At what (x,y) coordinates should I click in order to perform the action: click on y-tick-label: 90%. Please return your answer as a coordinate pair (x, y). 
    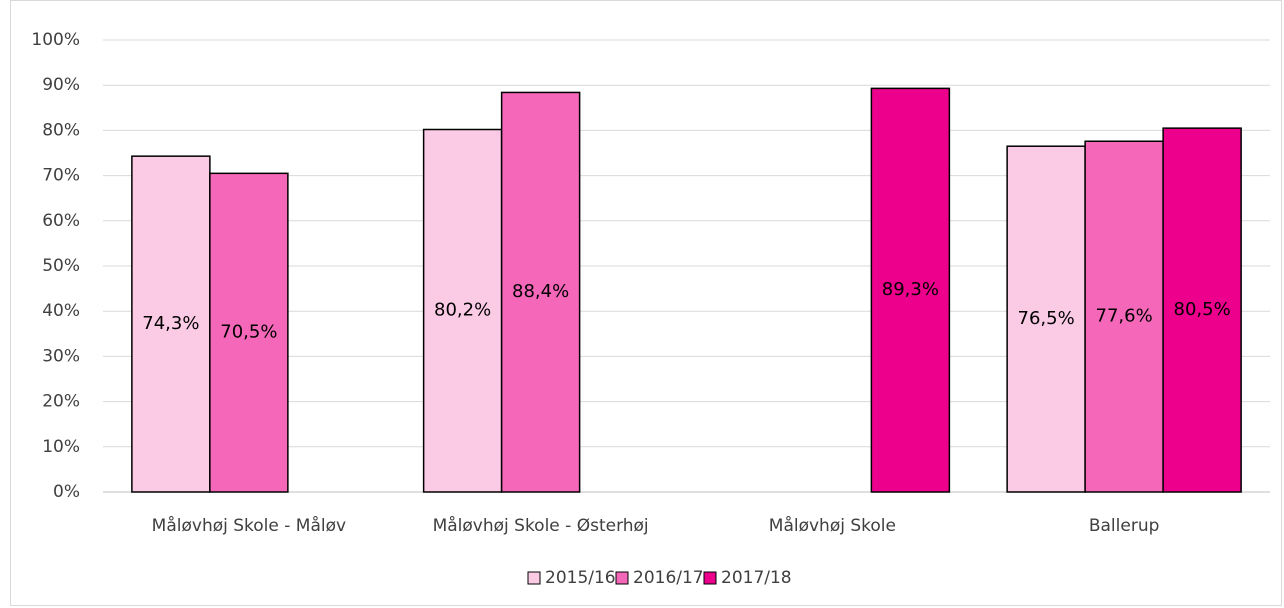
    Looking at the image, I should click on (61, 85).